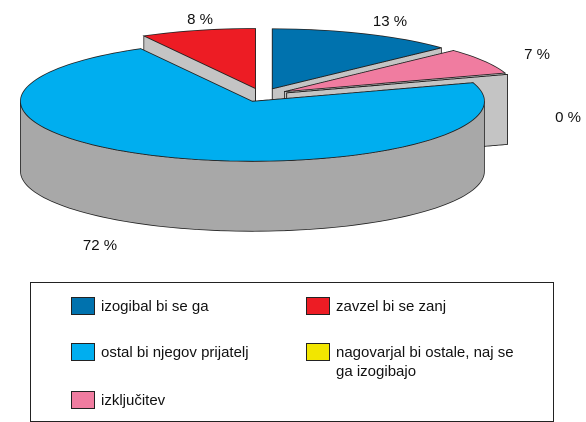 This screenshot has width=586, height=422. What do you see at coordinates (537, 54) in the screenshot?
I see `data-label: 7 %` at bounding box center [537, 54].